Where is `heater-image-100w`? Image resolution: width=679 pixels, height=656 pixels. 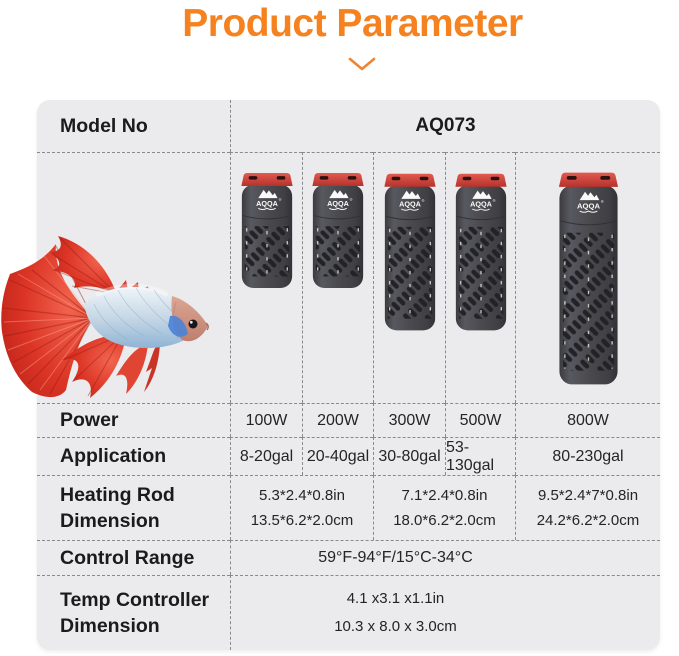 heater-image-100w is located at coordinates (266, 277).